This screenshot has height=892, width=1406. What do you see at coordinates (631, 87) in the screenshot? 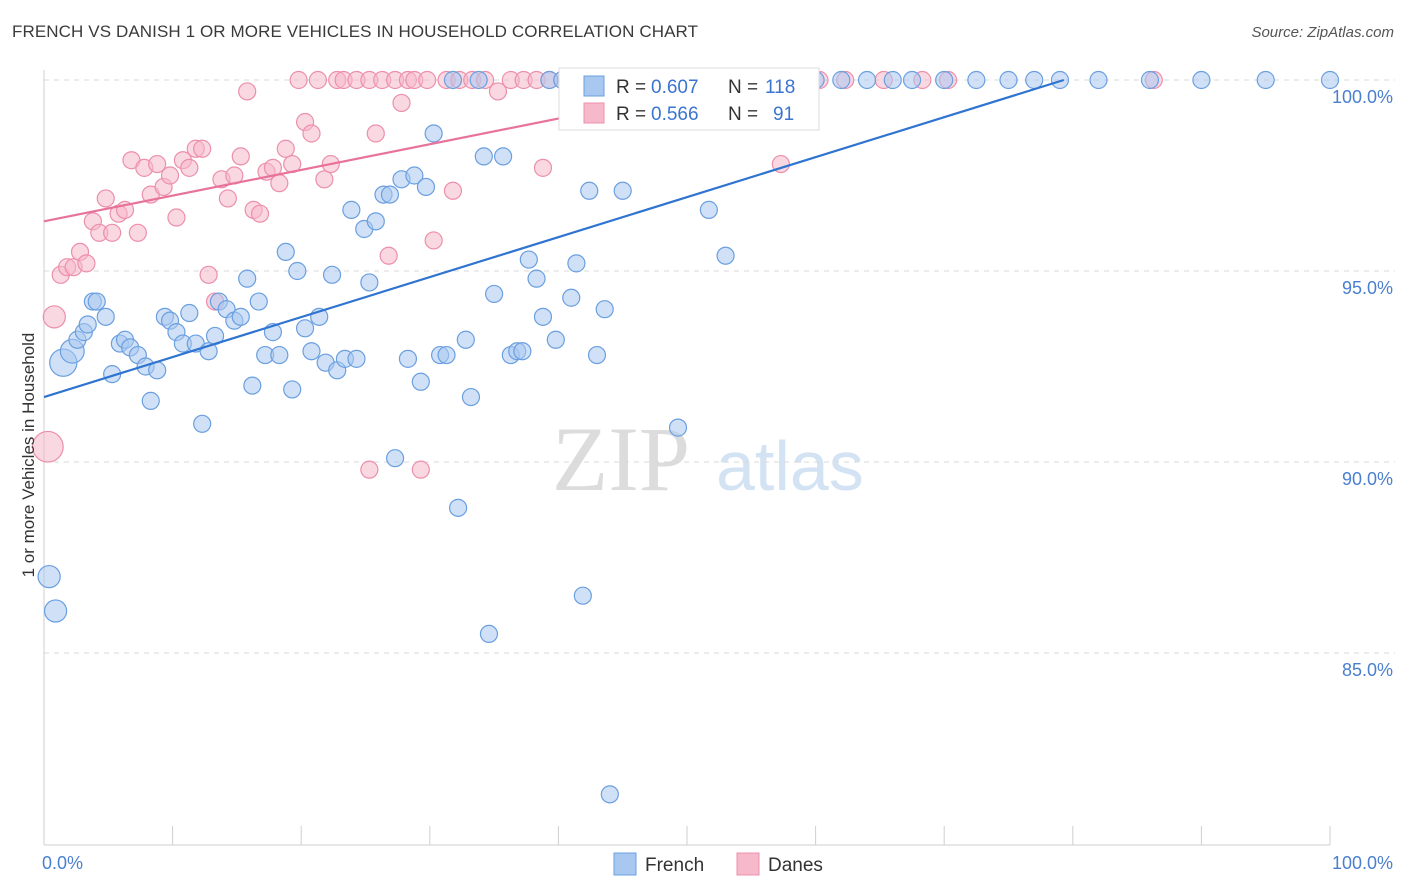
I see `legend-french-r-label: R =` at bounding box center [631, 87].